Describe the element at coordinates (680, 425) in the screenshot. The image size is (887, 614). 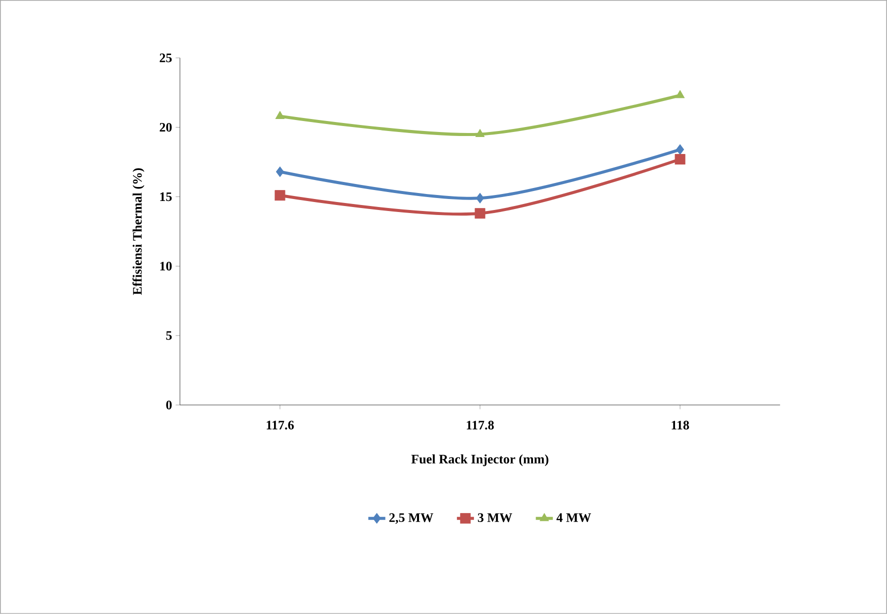
I see `x-tick-label: 118` at that location.